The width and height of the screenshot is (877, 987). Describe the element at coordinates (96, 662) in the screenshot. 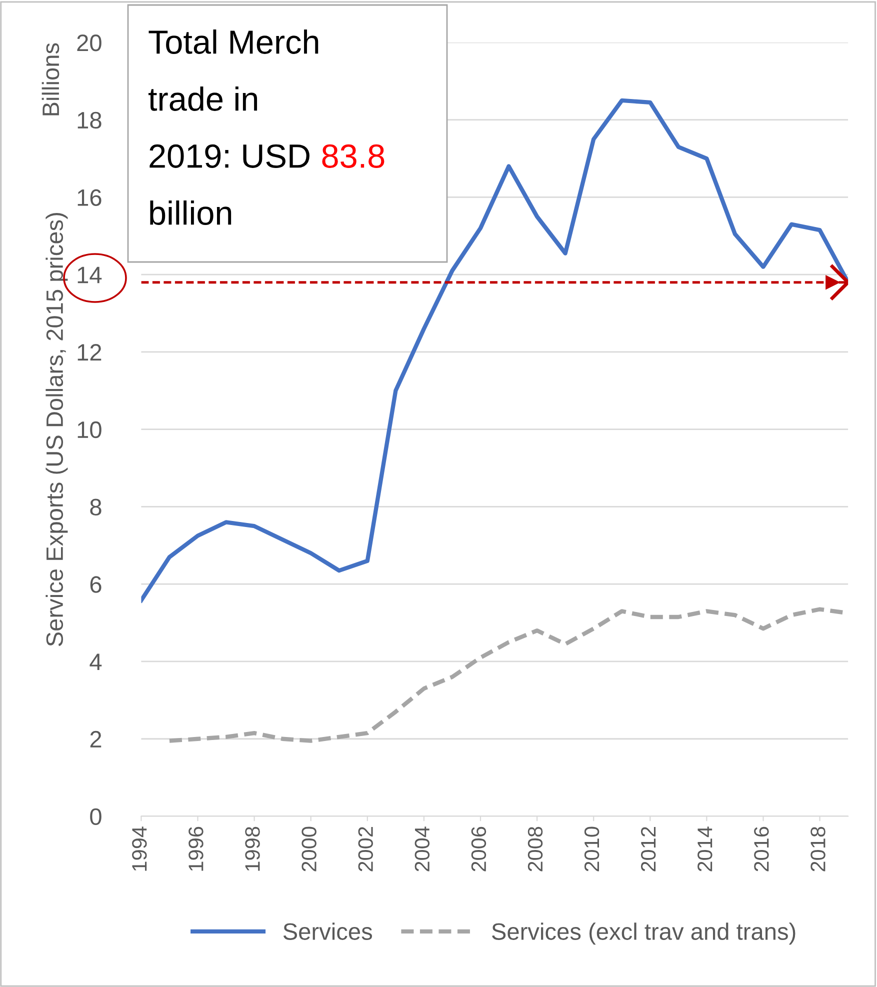

I see `y-tick-label: 4` at that location.